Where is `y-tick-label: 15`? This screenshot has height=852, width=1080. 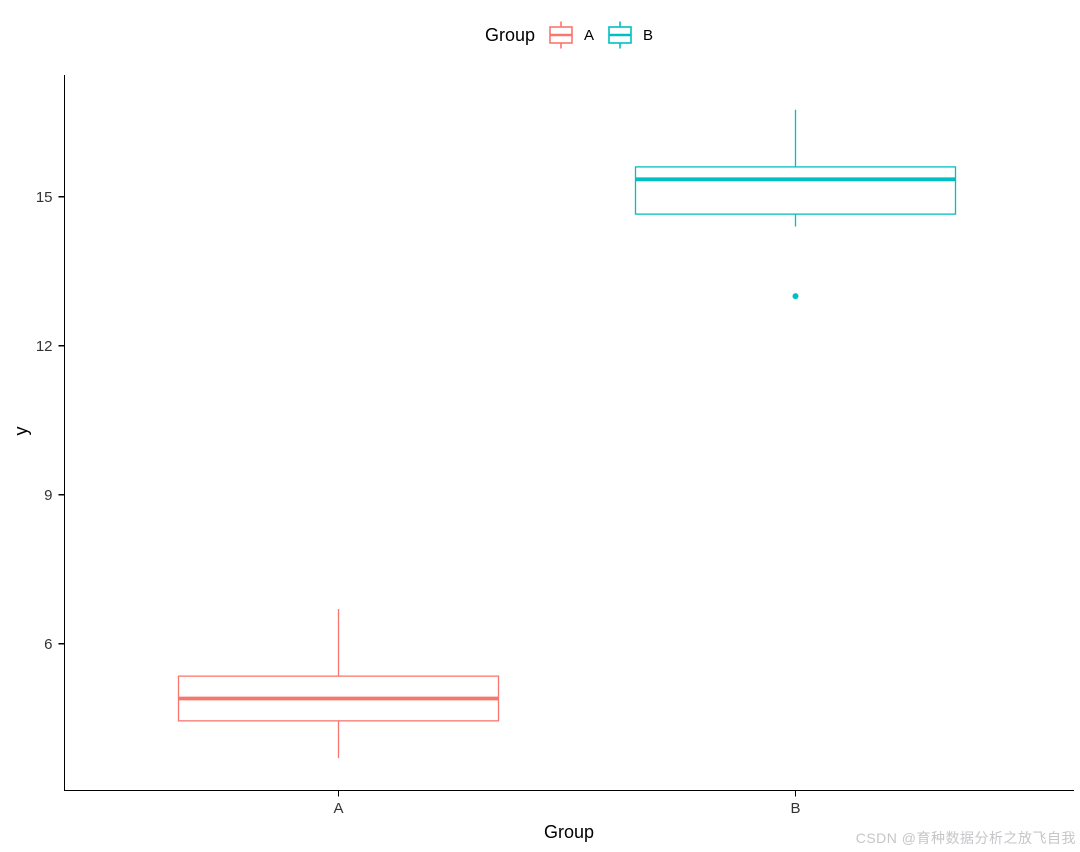 y-tick-label: 15 is located at coordinates (44, 197).